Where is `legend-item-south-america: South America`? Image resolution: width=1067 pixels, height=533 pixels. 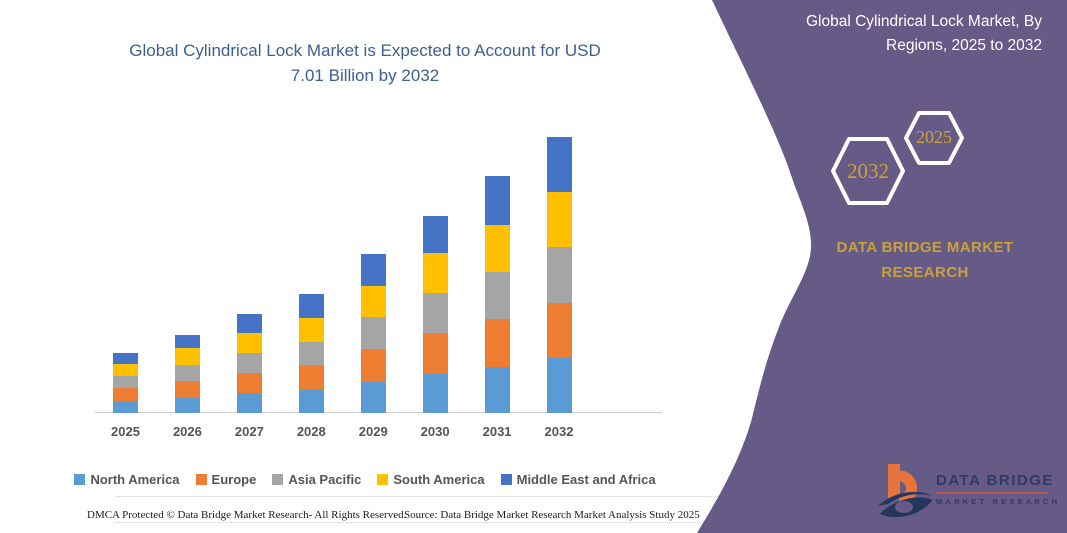
legend-item-south-america: South America is located at coordinates (431, 479).